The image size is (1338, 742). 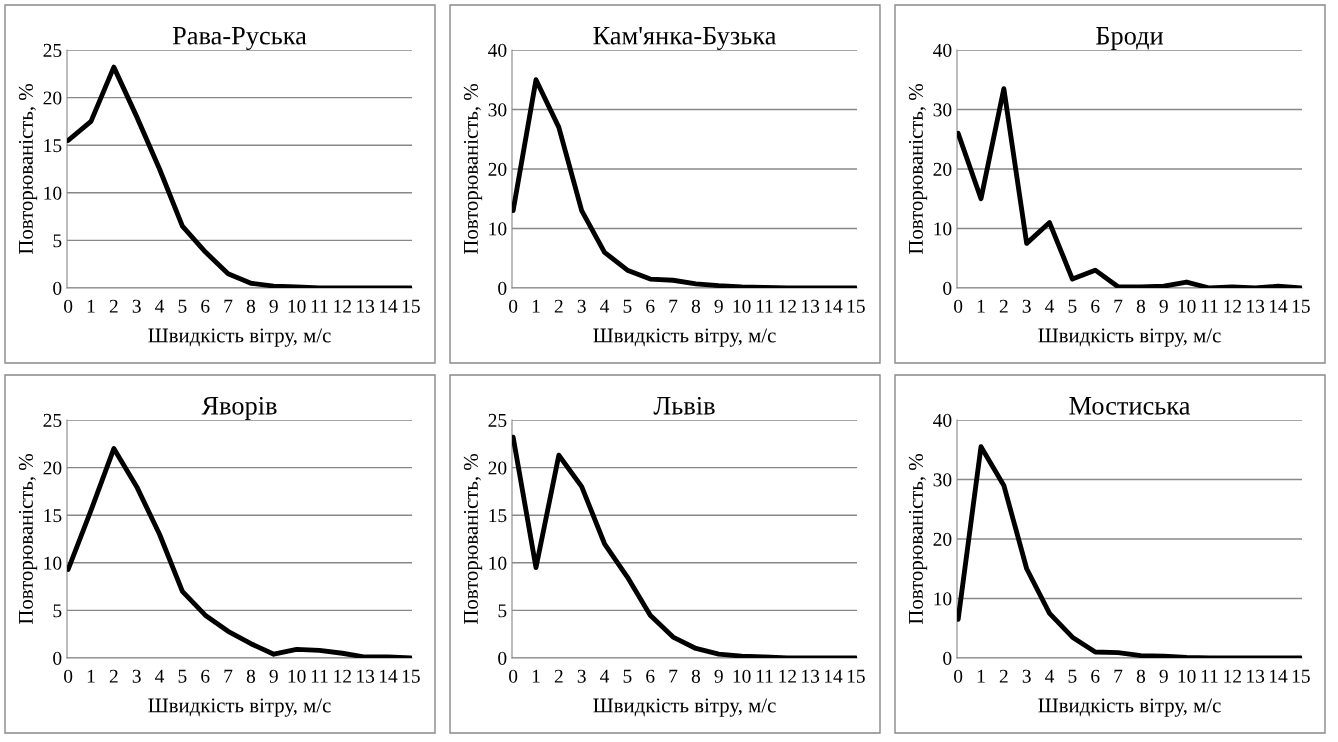 What do you see at coordinates (1130, 406) in the screenshot?
I see `chart-title: Мостиська` at bounding box center [1130, 406].